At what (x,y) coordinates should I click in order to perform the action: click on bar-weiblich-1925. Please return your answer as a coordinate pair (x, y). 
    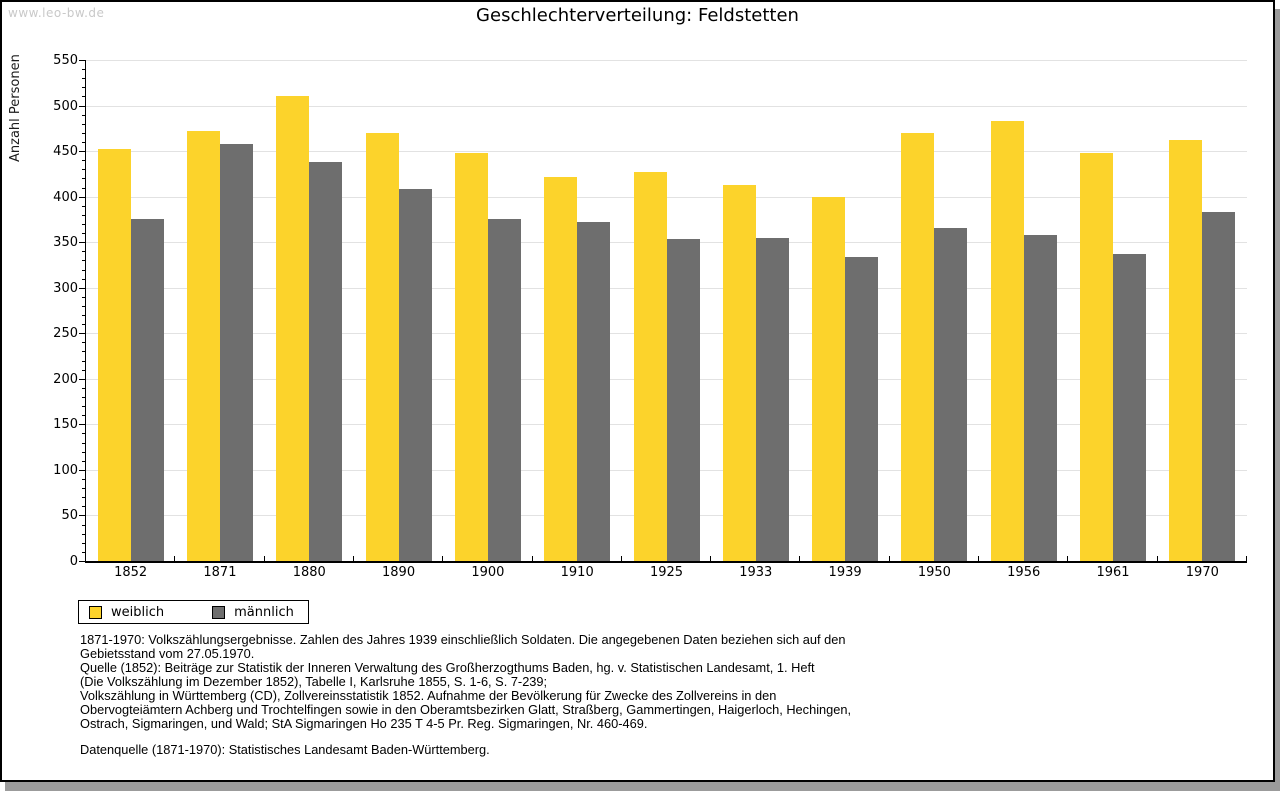
    Looking at the image, I should click on (650, 366).